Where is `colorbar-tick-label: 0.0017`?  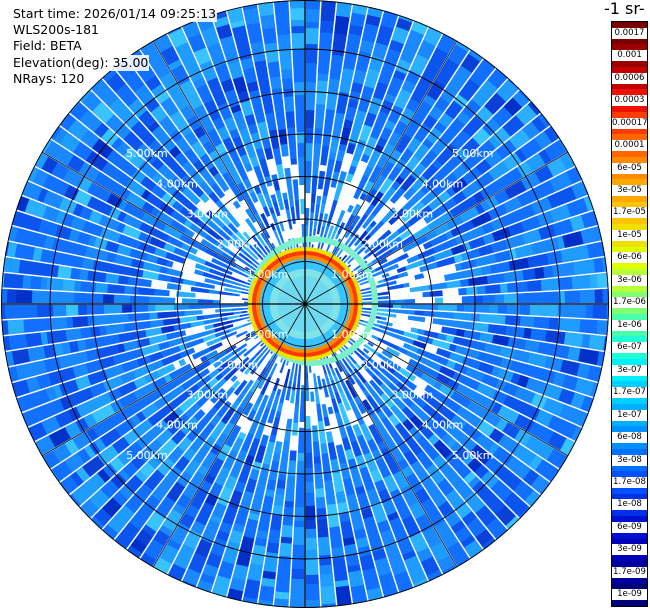
colorbar-tick-label: 0.0017 is located at coordinates (629, 33).